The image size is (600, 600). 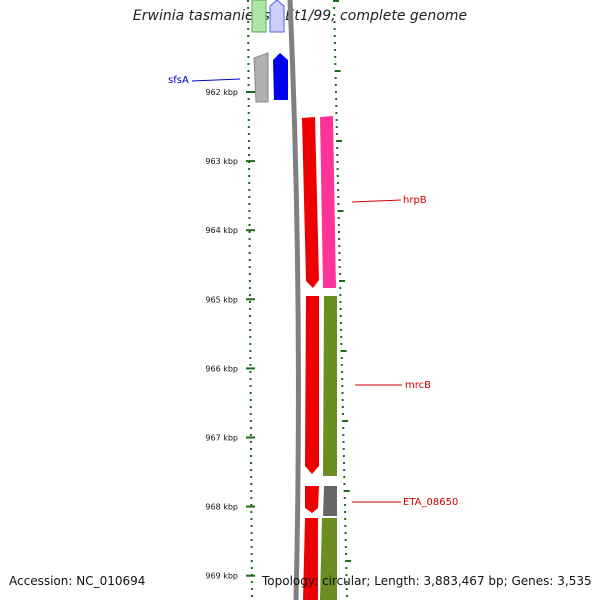 I want to click on gene-top-green, so click(x=259, y=16).